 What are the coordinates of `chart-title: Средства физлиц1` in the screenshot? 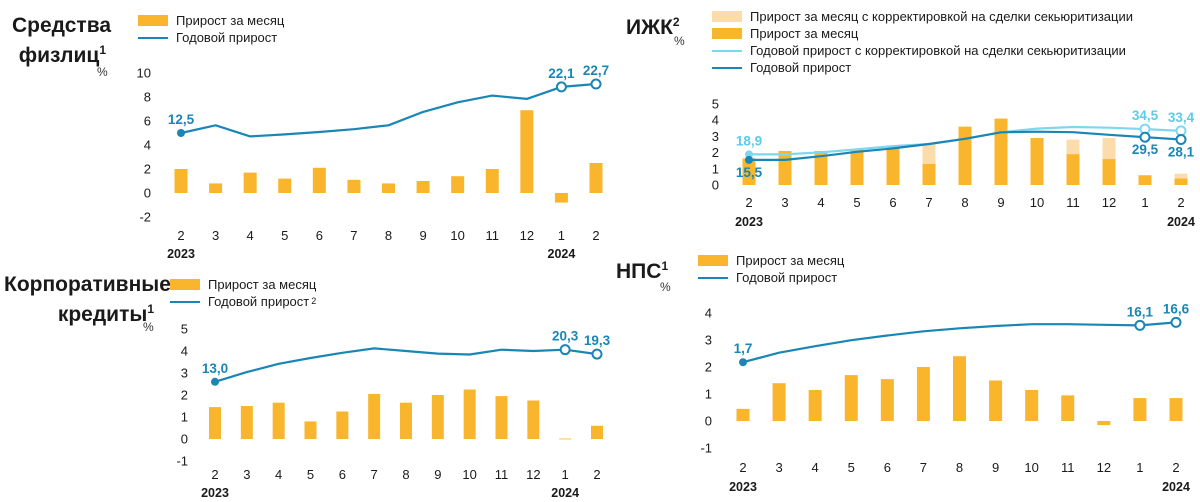 It's located at (61, 41).